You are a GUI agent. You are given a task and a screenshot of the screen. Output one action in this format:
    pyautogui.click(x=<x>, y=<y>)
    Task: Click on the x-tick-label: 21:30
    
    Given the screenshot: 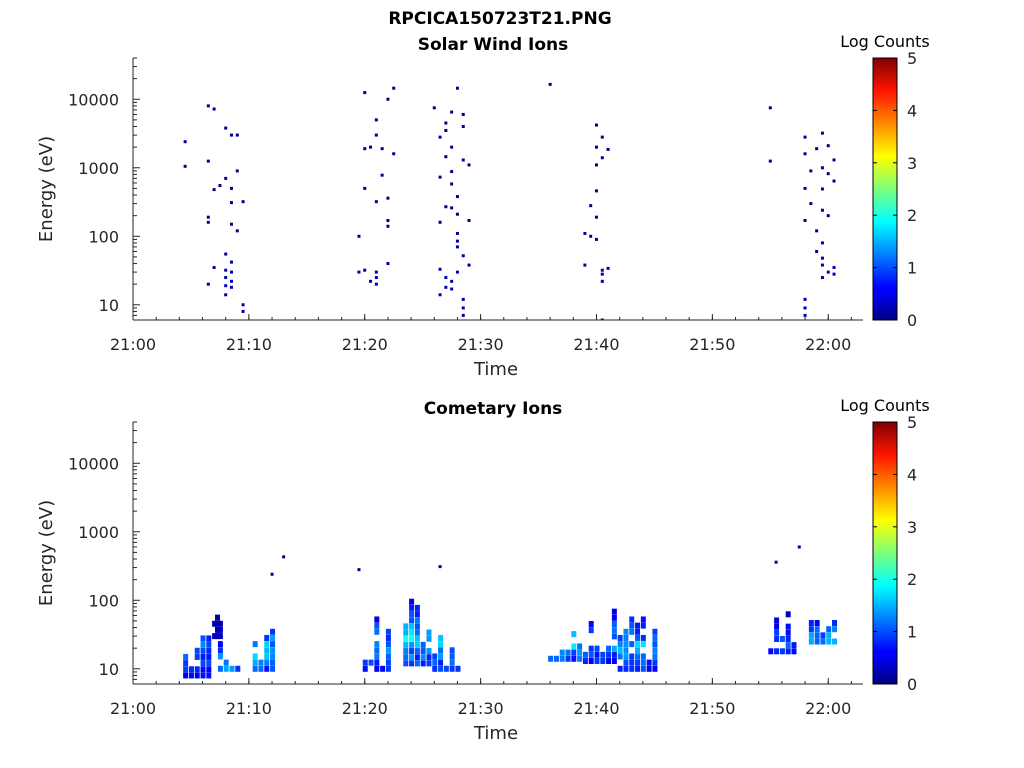 What is the action you would take?
    pyautogui.click(x=481, y=344)
    